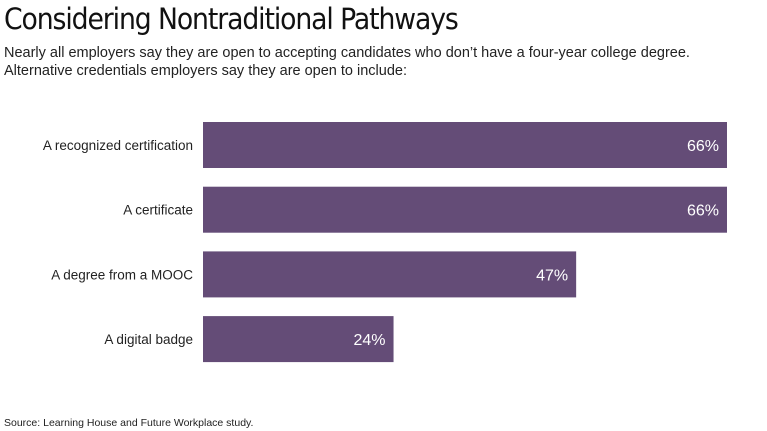  Describe the element at coordinates (122, 274) in the screenshot. I see `category-label: A degree from a MOOC` at that location.